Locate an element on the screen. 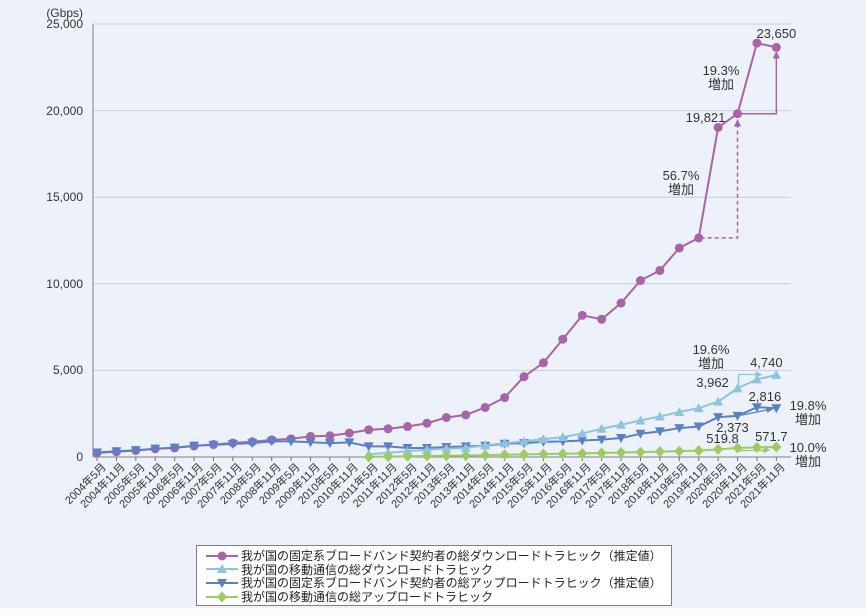 The image size is (866, 615). legend-label: 我が国の固定系ブロードバンド契約者の総ダウンロードトラヒック（推定値） is located at coordinates (451, 556).